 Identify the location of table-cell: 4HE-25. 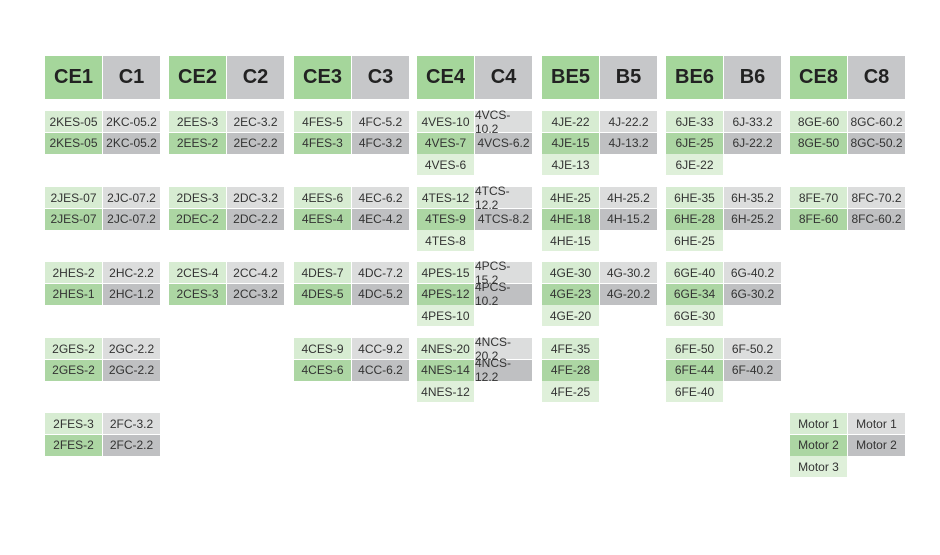
(570, 197).